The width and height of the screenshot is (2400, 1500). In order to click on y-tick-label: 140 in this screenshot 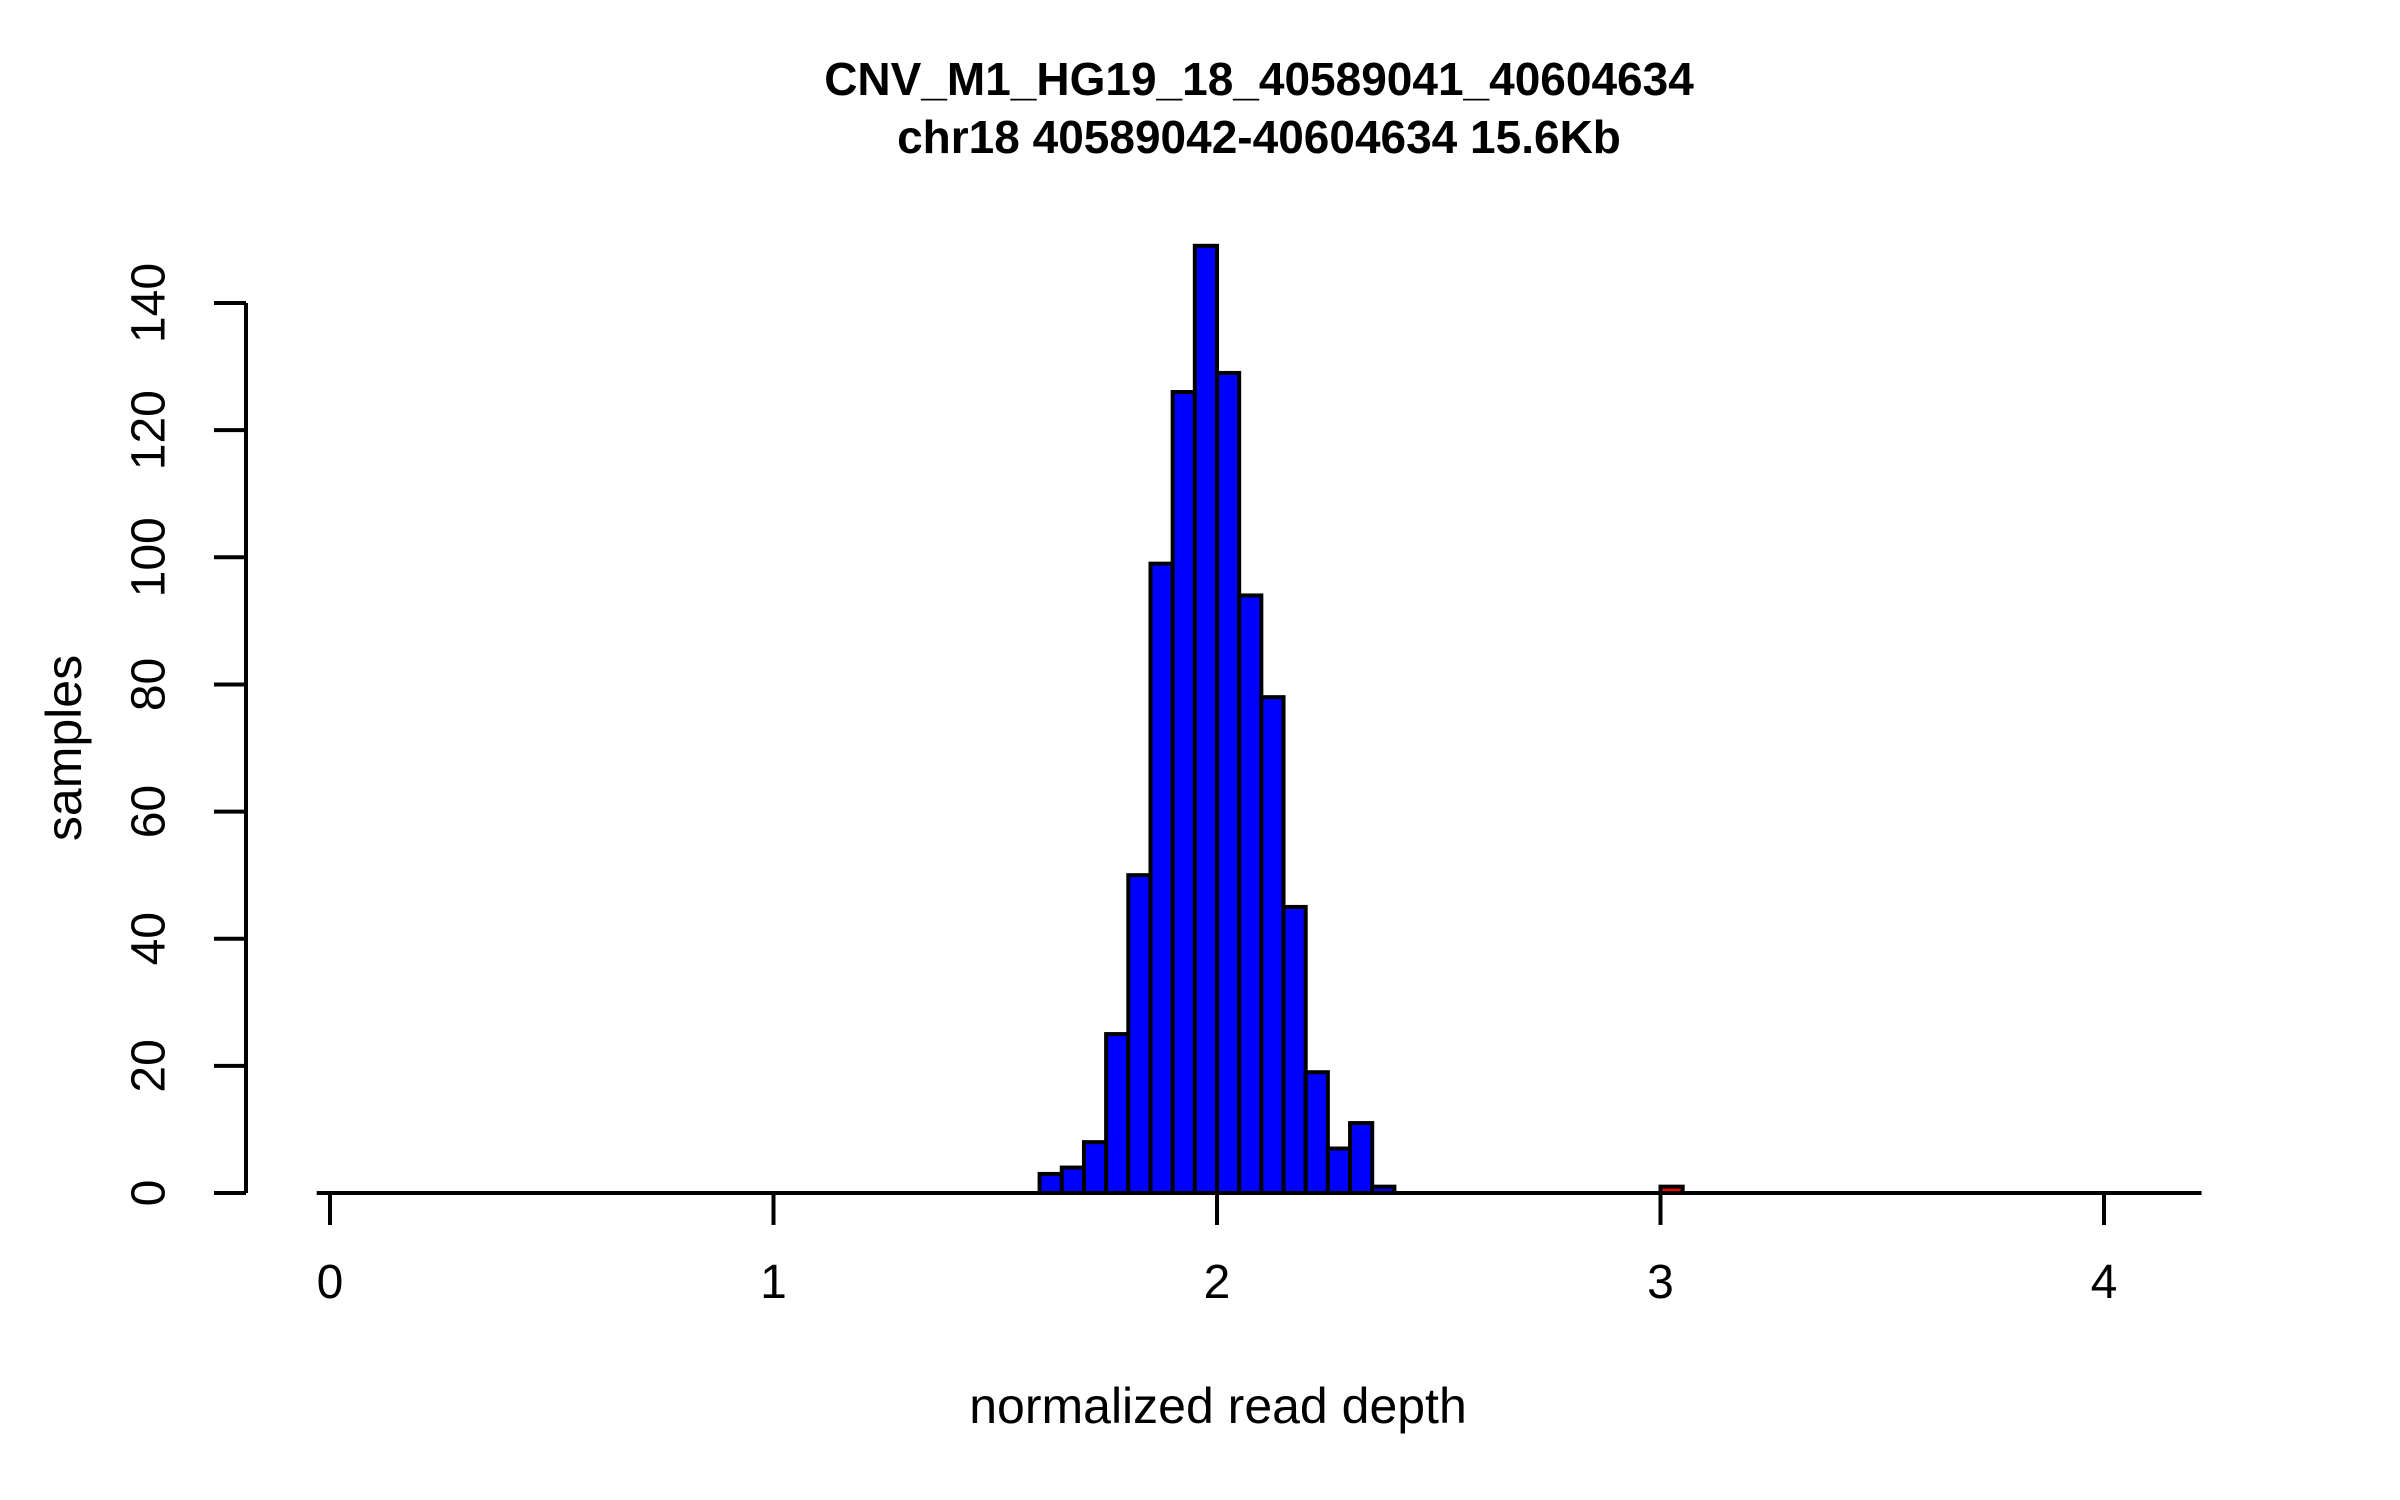, I will do `click(149, 303)`.